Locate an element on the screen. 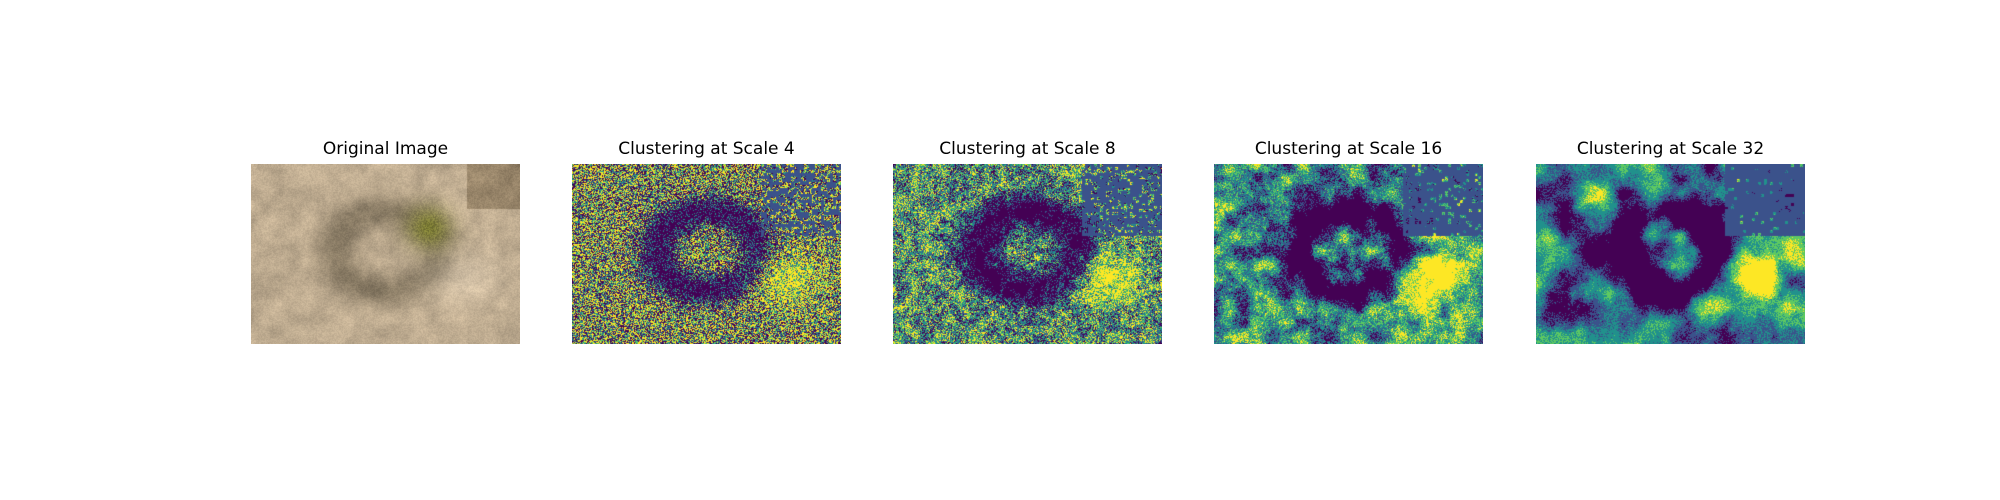 This screenshot has width=2000, height=500. panel-title: Original Image is located at coordinates (385, 149).